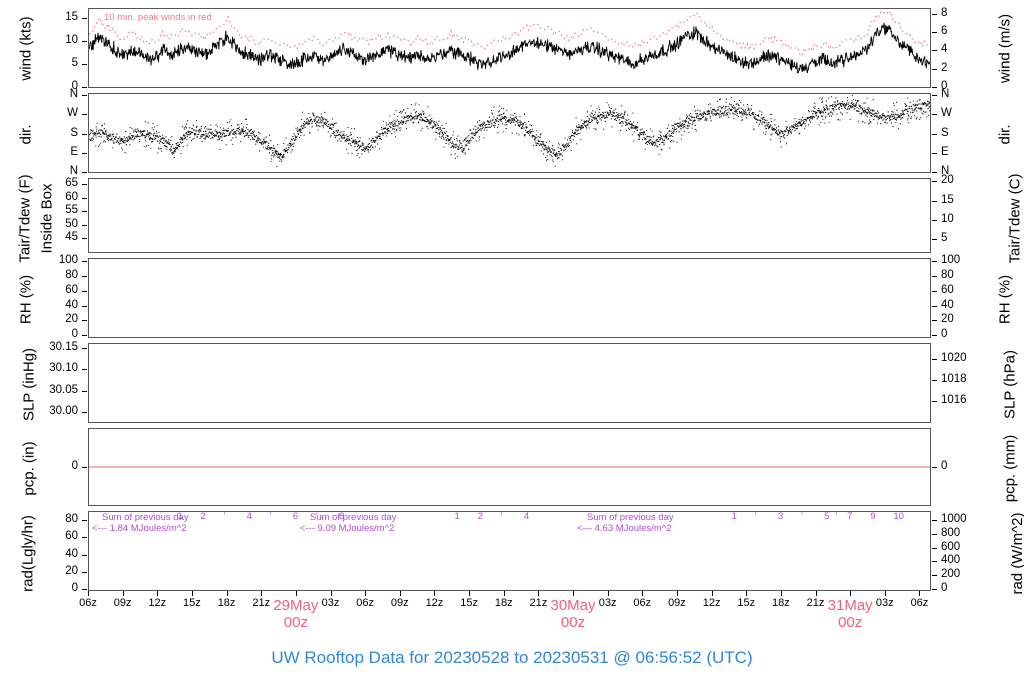 The height and width of the screenshot is (700, 1024). I want to click on tick-label-slp-left: 30.10, so click(63, 368).